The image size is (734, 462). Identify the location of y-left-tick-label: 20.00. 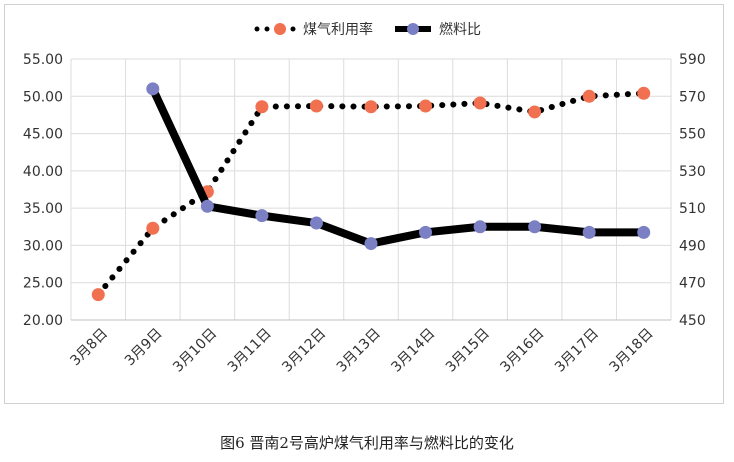
(43, 321).